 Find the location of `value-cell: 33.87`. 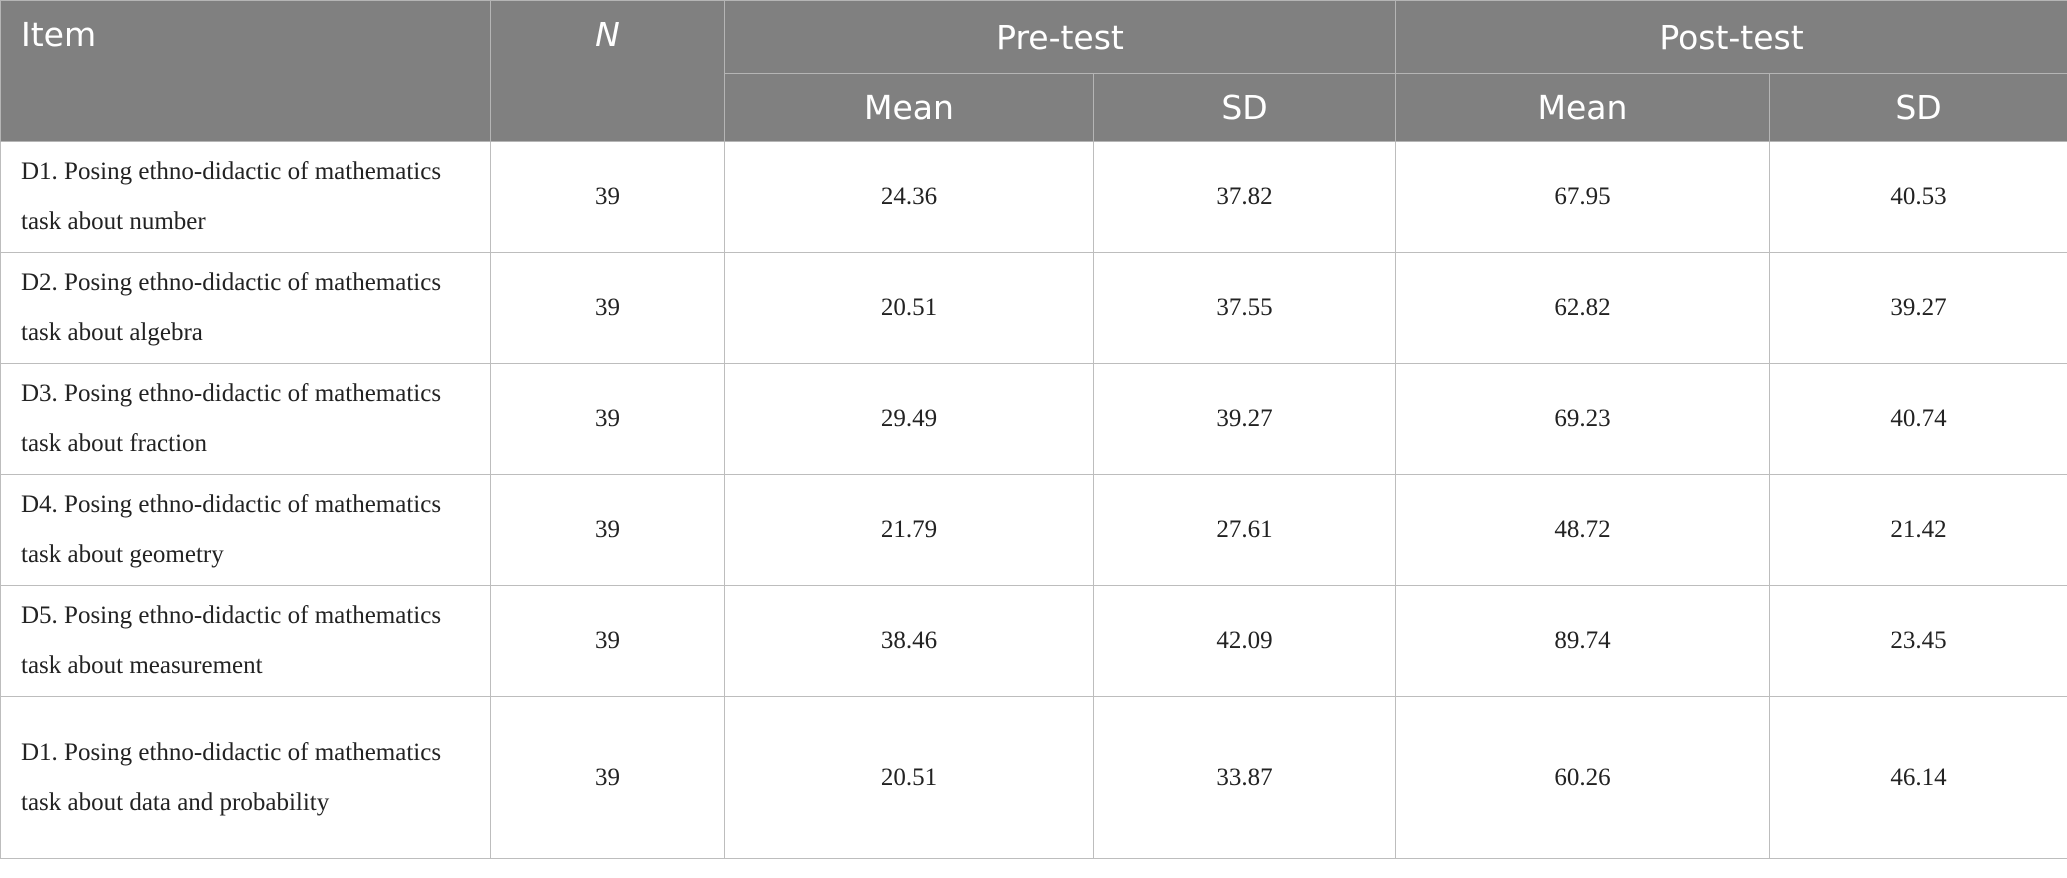

value-cell: 33.87 is located at coordinates (1244, 777).